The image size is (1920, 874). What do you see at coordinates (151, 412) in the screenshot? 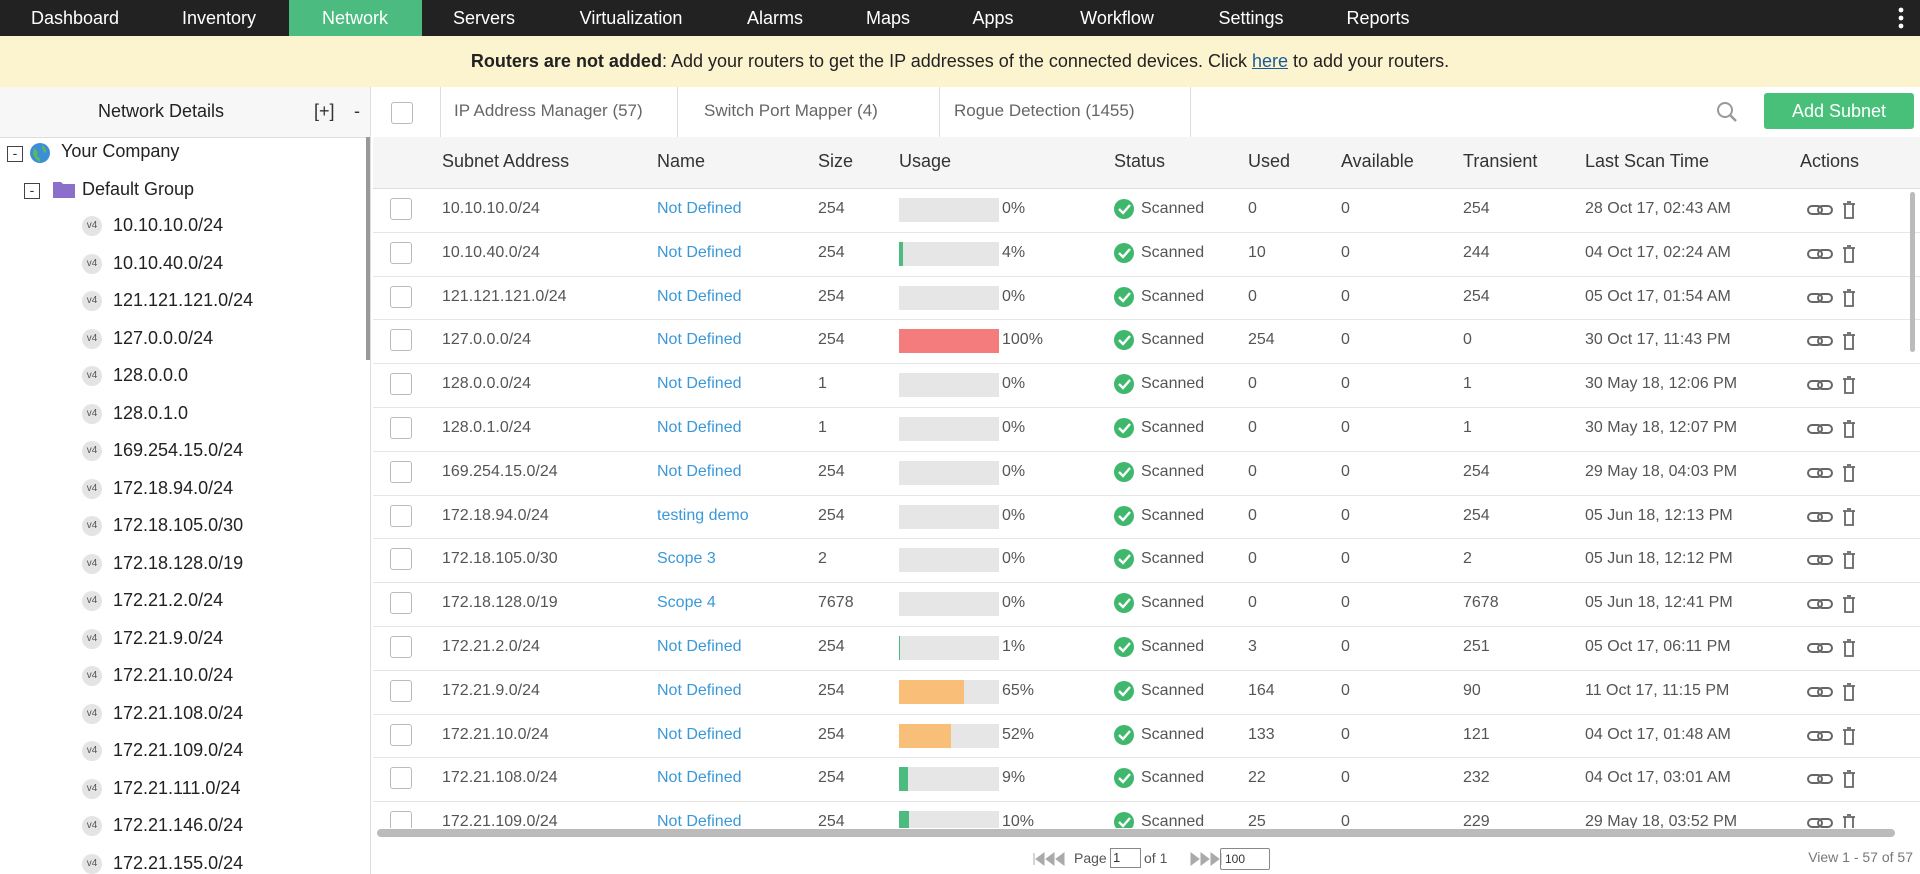
I see `tree-subnet: 128.0.1.0` at bounding box center [151, 412].